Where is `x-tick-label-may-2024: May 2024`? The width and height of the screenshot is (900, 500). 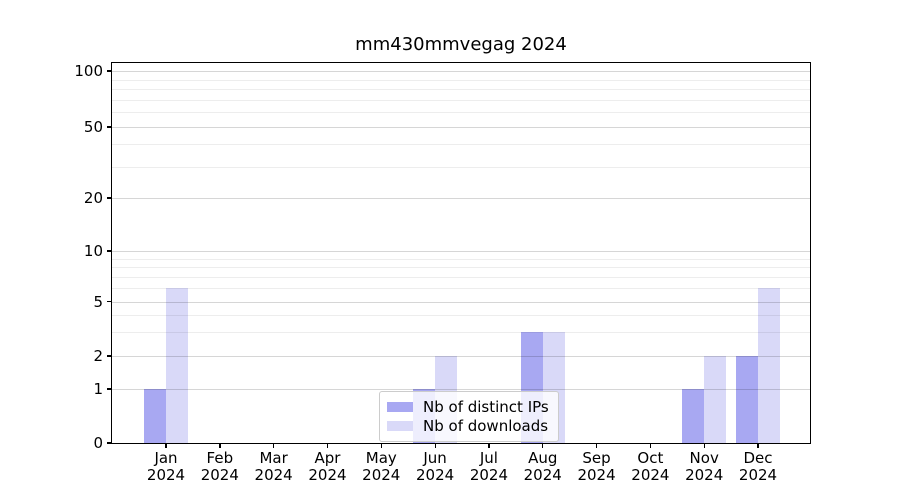
x-tick-label-may-2024: May 2024 is located at coordinates (381, 467).